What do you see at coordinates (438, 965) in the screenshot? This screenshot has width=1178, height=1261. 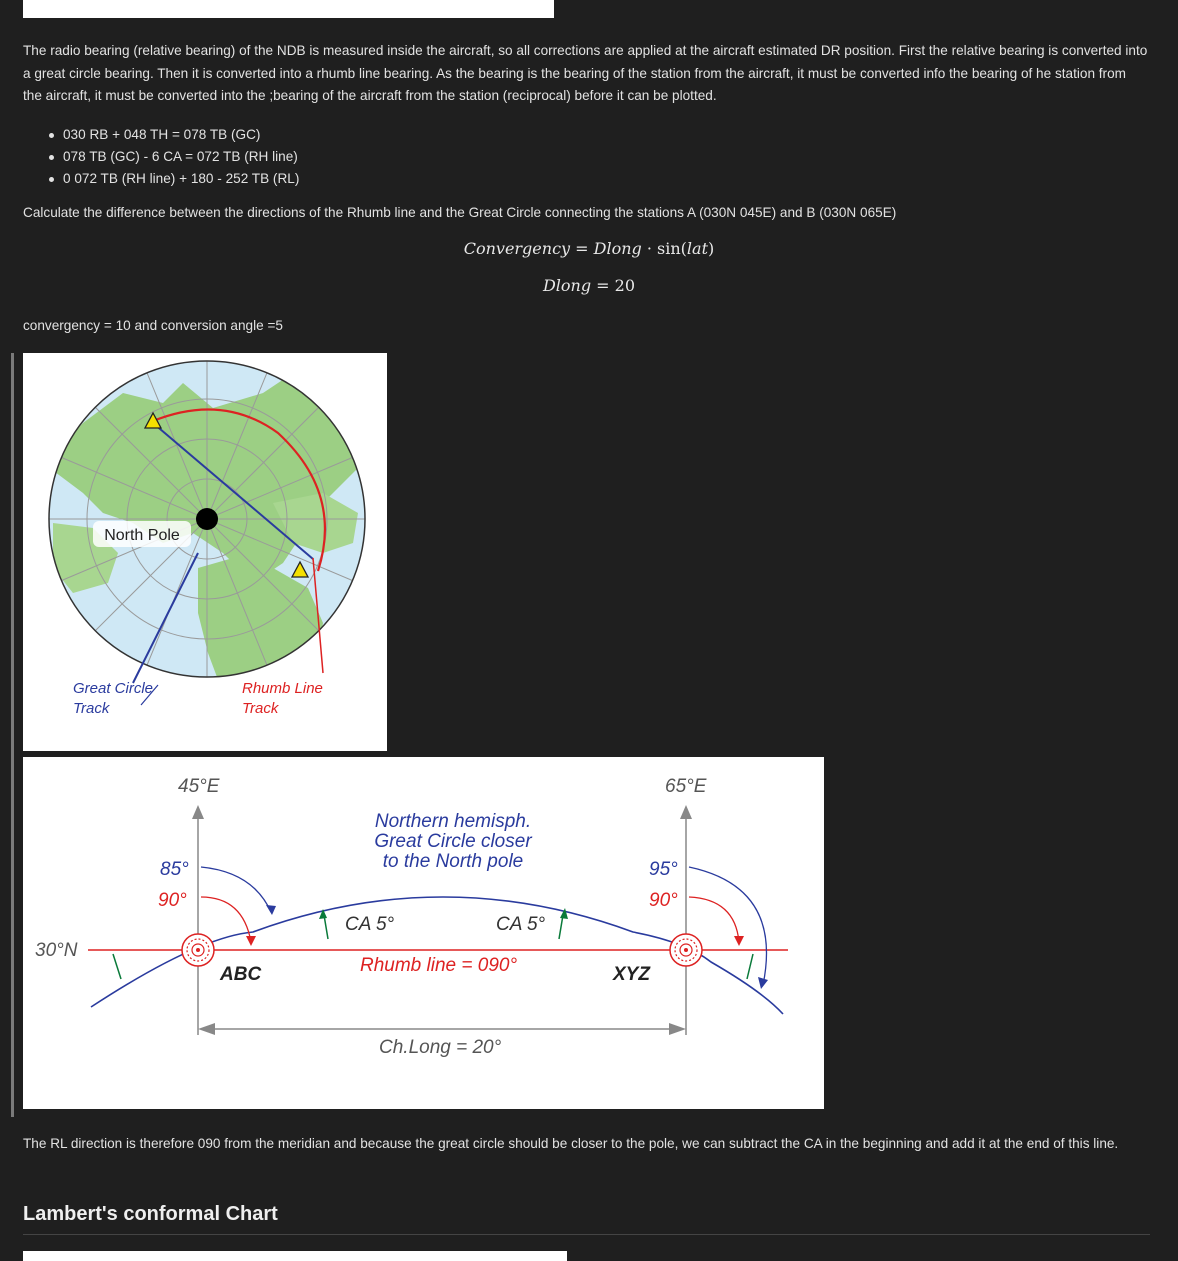 I see `rhumb-line-label: Rhumb line = 090°` at bounding box center [438, 965].